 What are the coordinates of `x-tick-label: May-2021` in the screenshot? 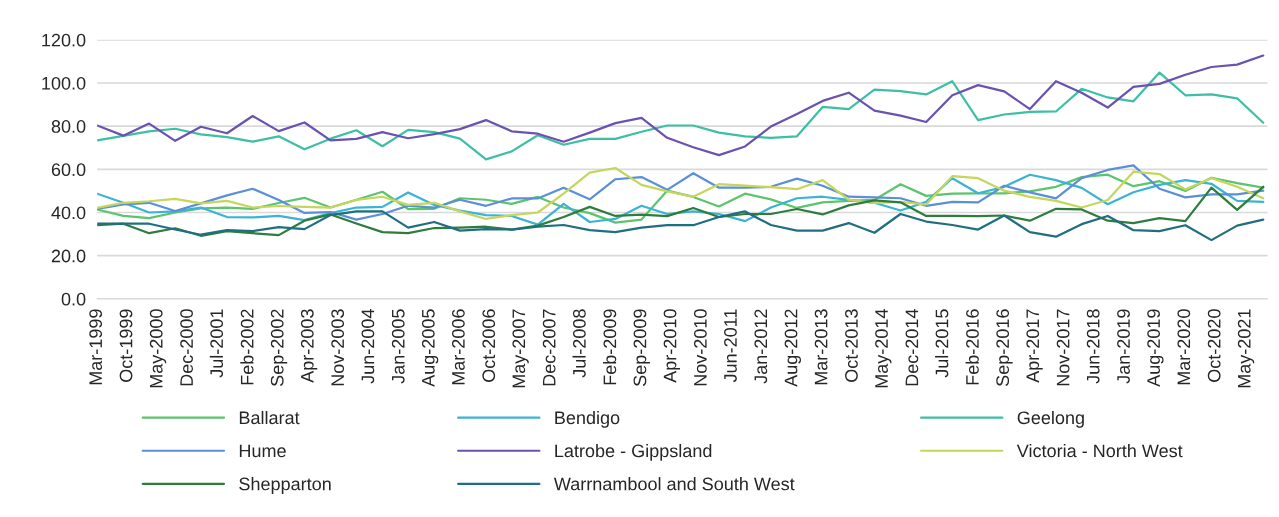 It's located at (1246, 348).